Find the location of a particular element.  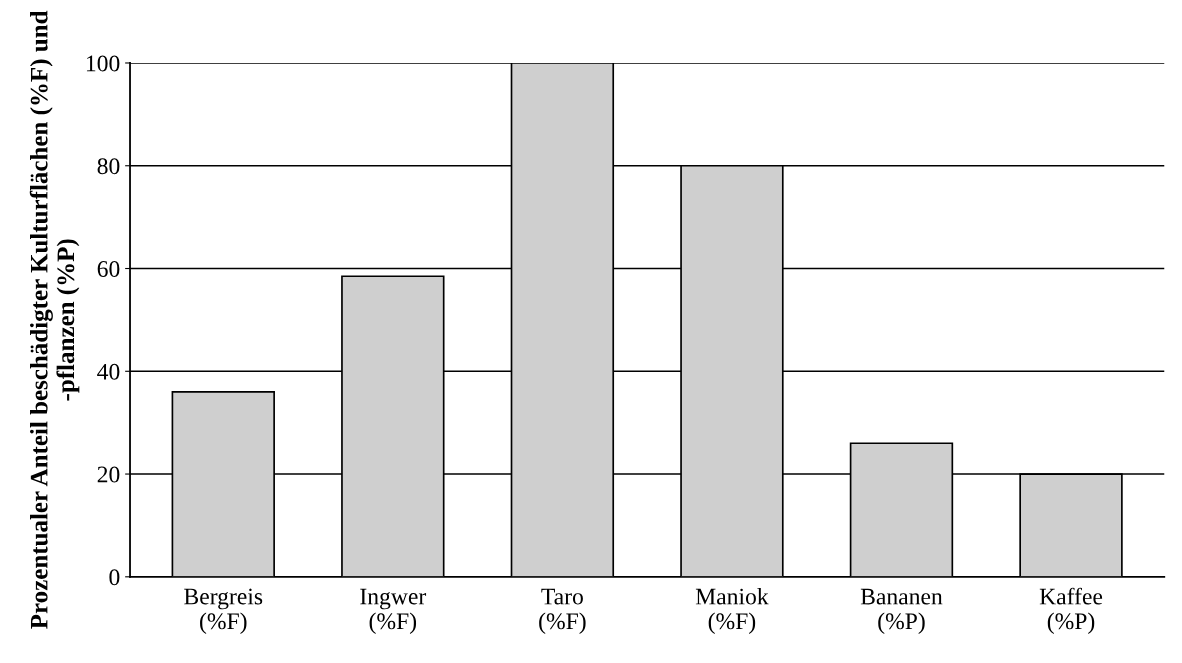

x-tick-label: Kaffee (%P) is located at coordinates (1071, 611).